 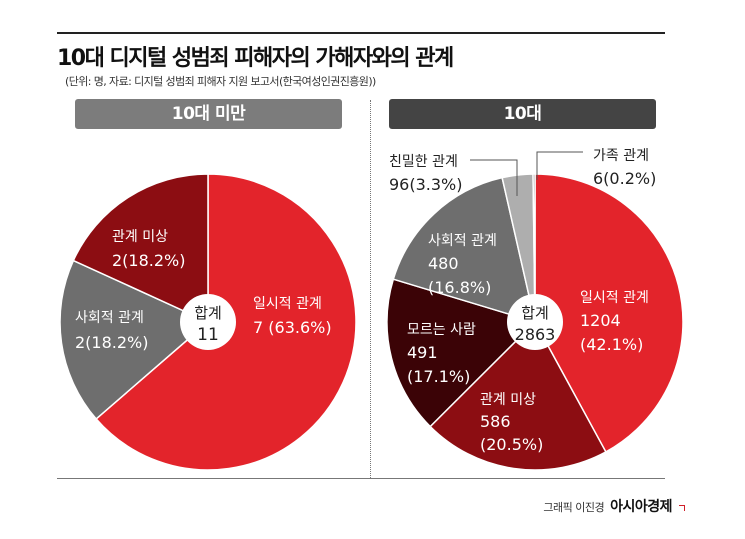 What do you see at coordinates (292, 327) in the screenshot?
I see `slice-value-temporary: 7 (63.6%)` at bounding box center [292, 327].